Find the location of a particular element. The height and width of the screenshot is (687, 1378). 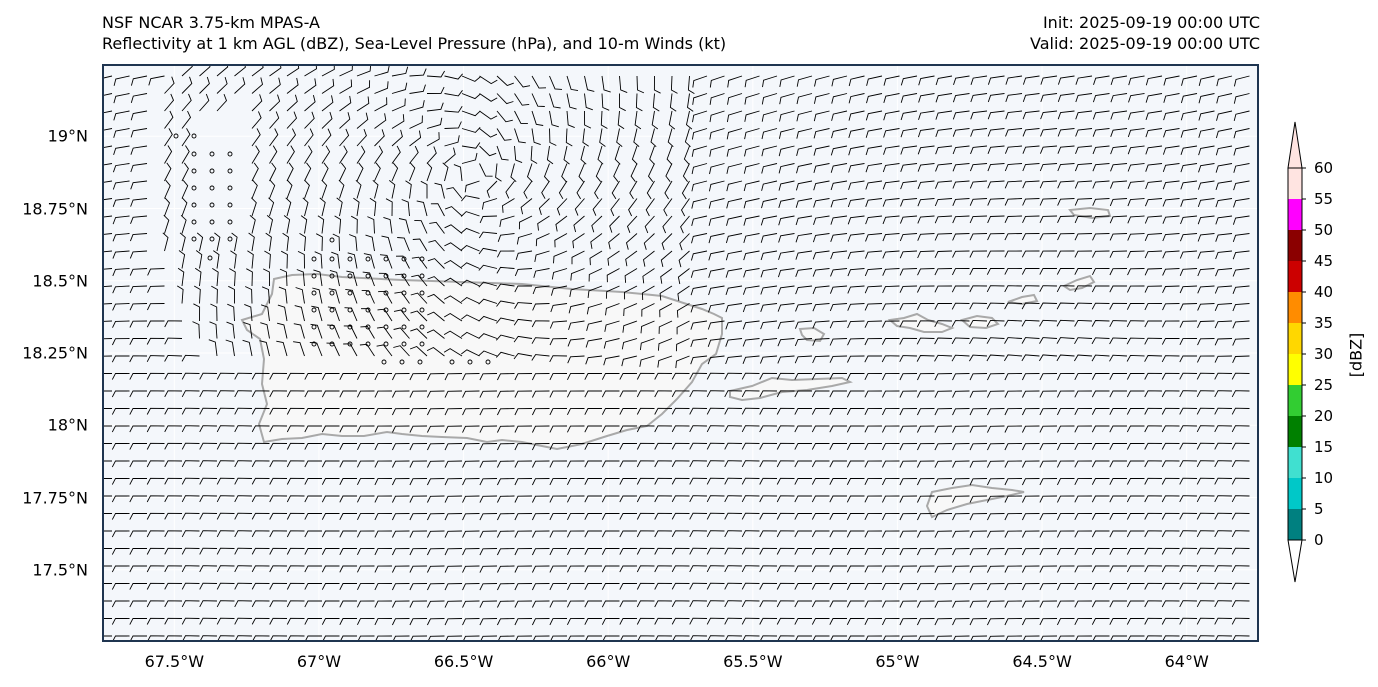

calm-wind-circle is located at coordinates (422, 344).